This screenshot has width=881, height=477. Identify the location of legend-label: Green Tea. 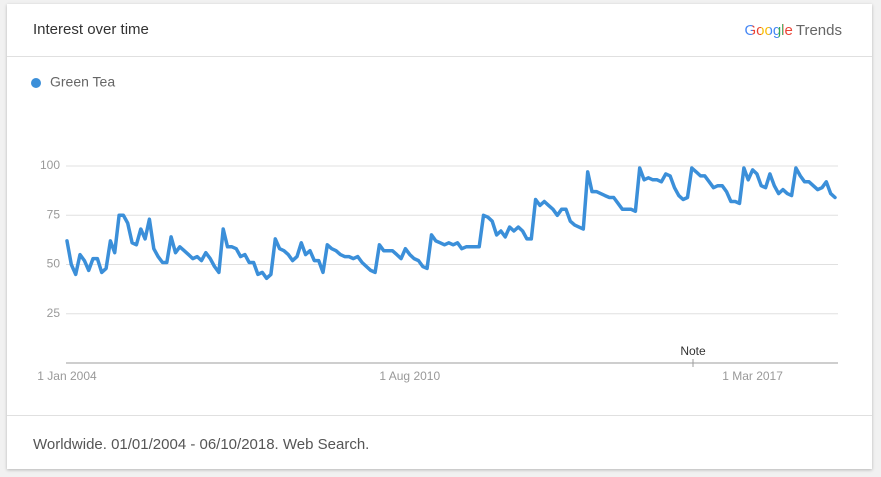
(82, 82).